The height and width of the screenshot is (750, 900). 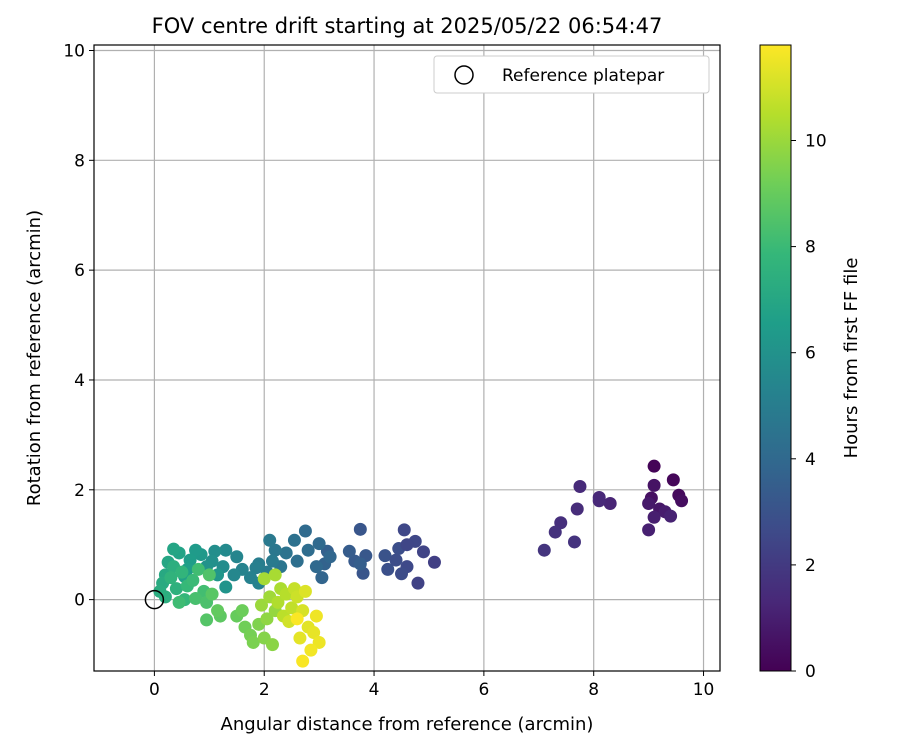 I want to click on legend: Reference platepar, so click(x=571, y=74).